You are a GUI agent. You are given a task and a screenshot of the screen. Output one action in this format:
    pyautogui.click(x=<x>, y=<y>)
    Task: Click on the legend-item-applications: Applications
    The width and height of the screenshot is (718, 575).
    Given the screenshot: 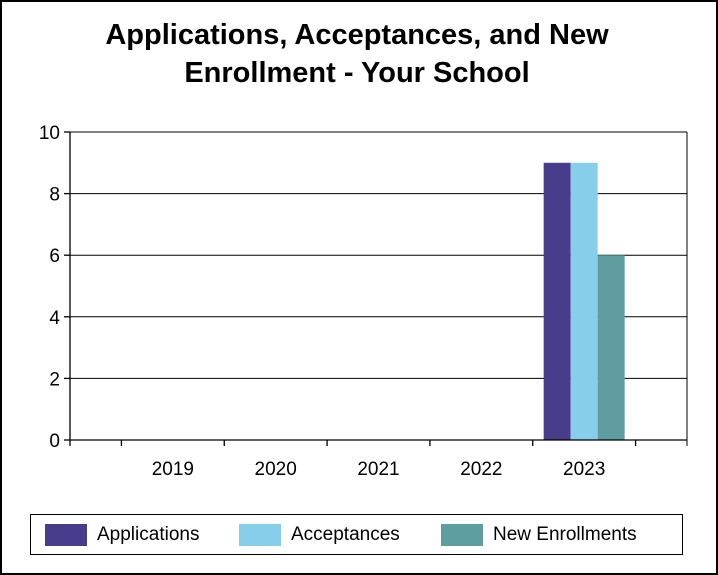 What is the action you would take?
    pyautogui.click(x=122, y=534)
    